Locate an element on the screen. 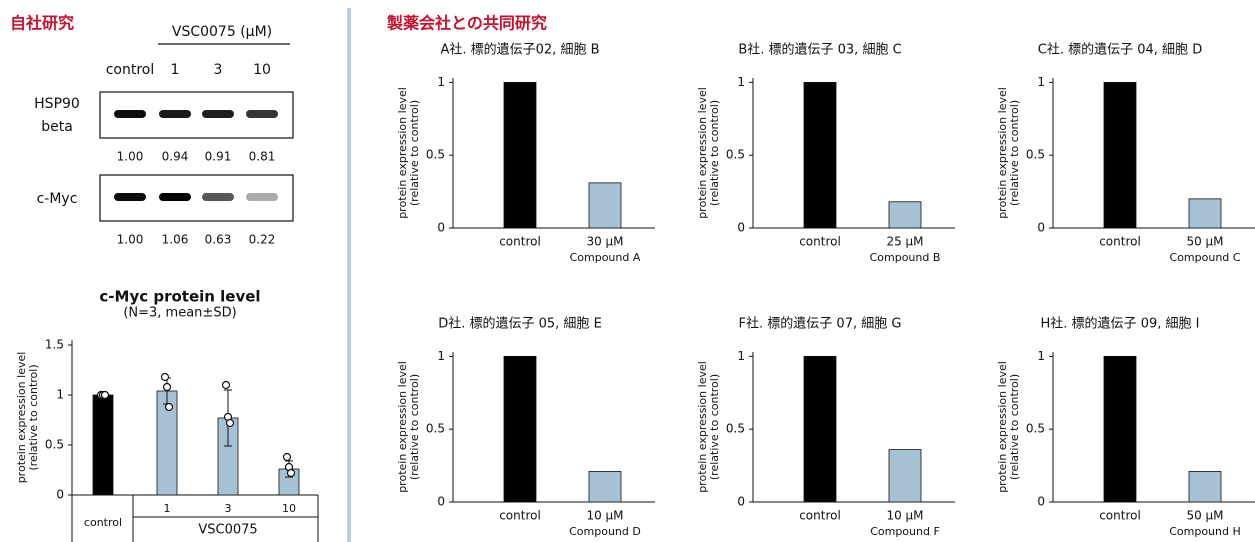 The image size is (1255, 542). compound-label: Compound F is located at coordinates (905, 531).